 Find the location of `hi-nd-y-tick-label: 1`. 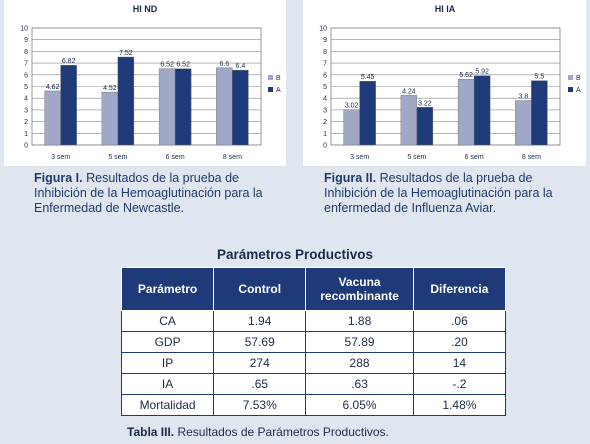

hi-nd-y-tick-label: 1 is located at coordinates (26, 134).